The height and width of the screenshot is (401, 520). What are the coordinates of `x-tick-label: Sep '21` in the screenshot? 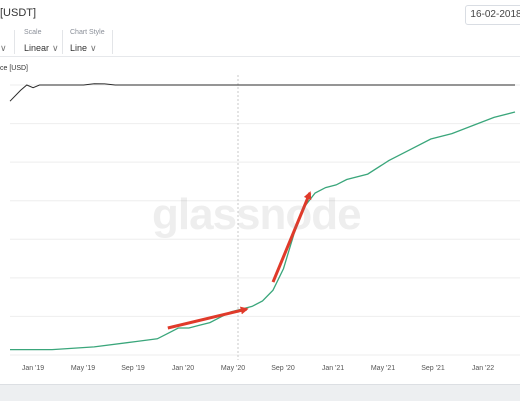 It's located at (433, 368).